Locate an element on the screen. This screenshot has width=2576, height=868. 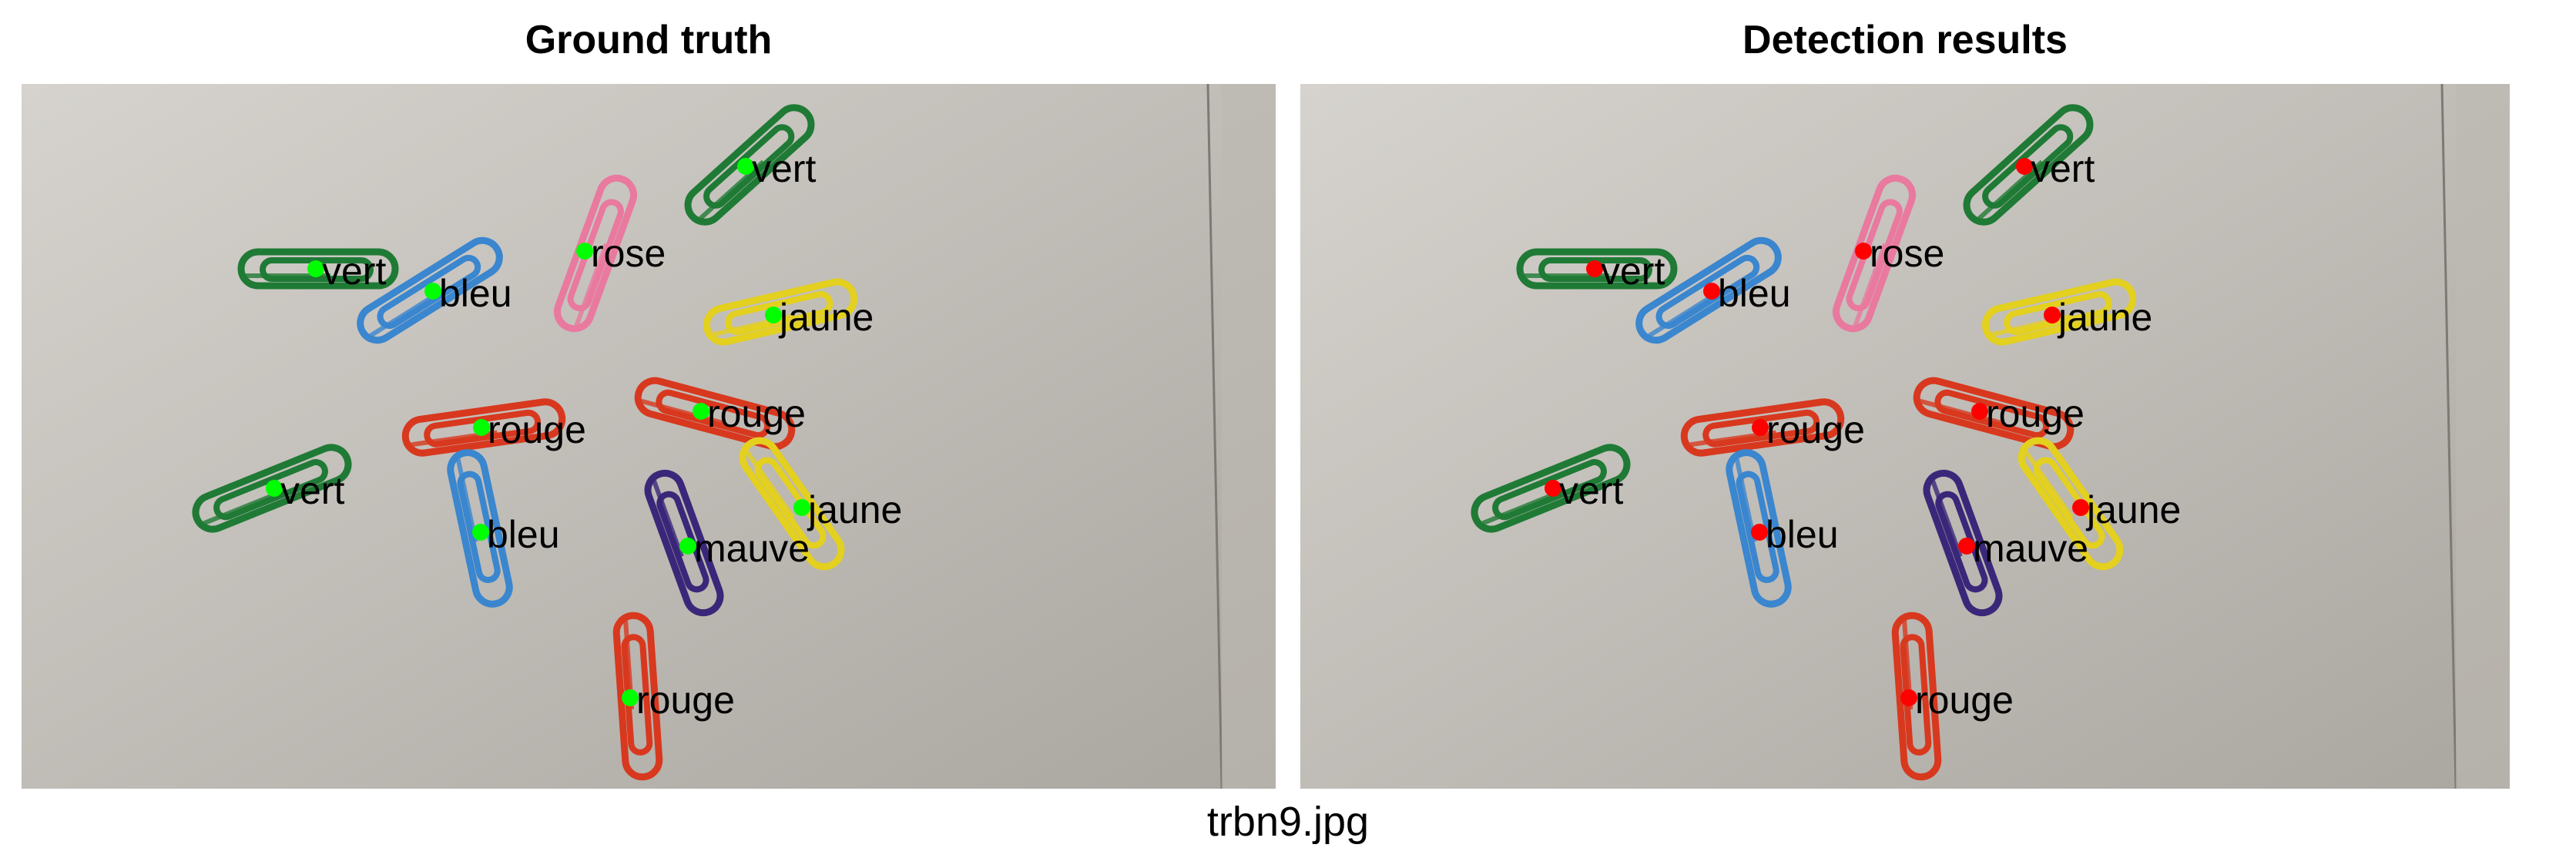
detection-label: mauve is located at coordinates (2030, 548).